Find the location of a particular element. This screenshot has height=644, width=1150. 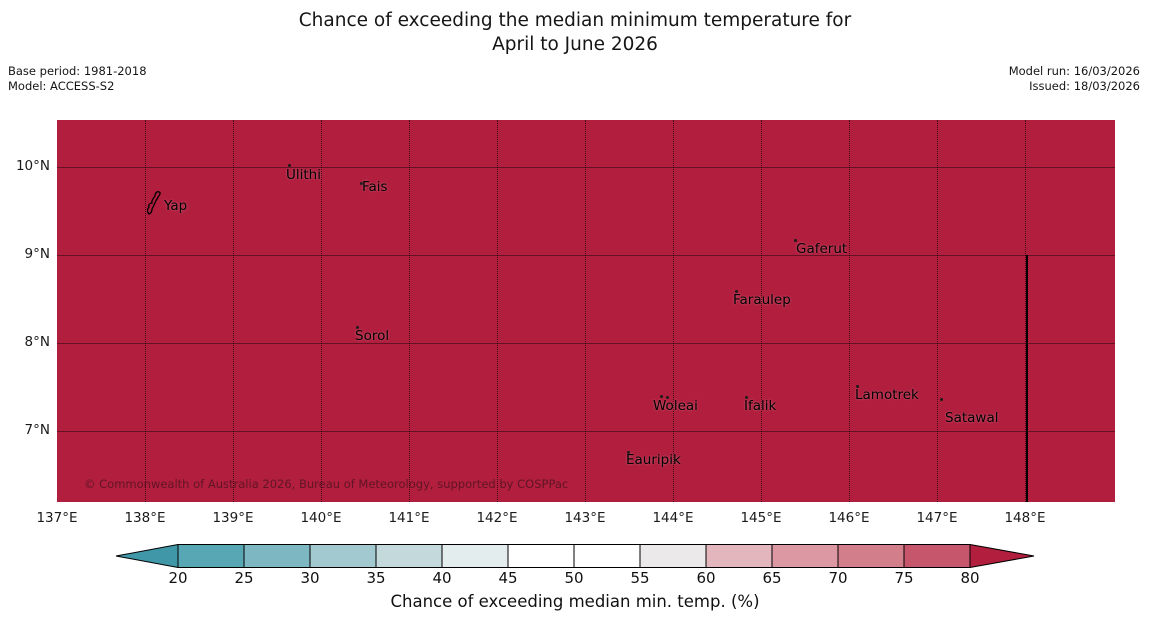

place-marker-satawal is located at coordinates (941, 399).